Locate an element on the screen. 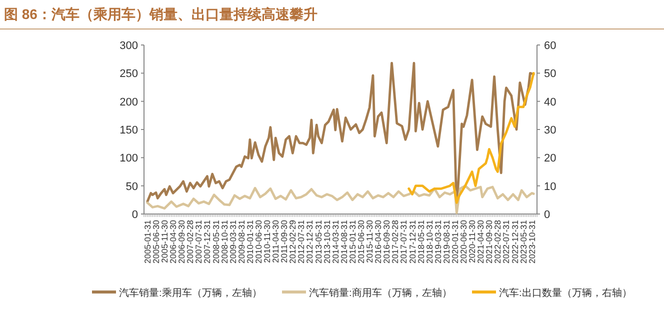  x-tick-label: 2005-06-30 is located at coordinates (155, 242).